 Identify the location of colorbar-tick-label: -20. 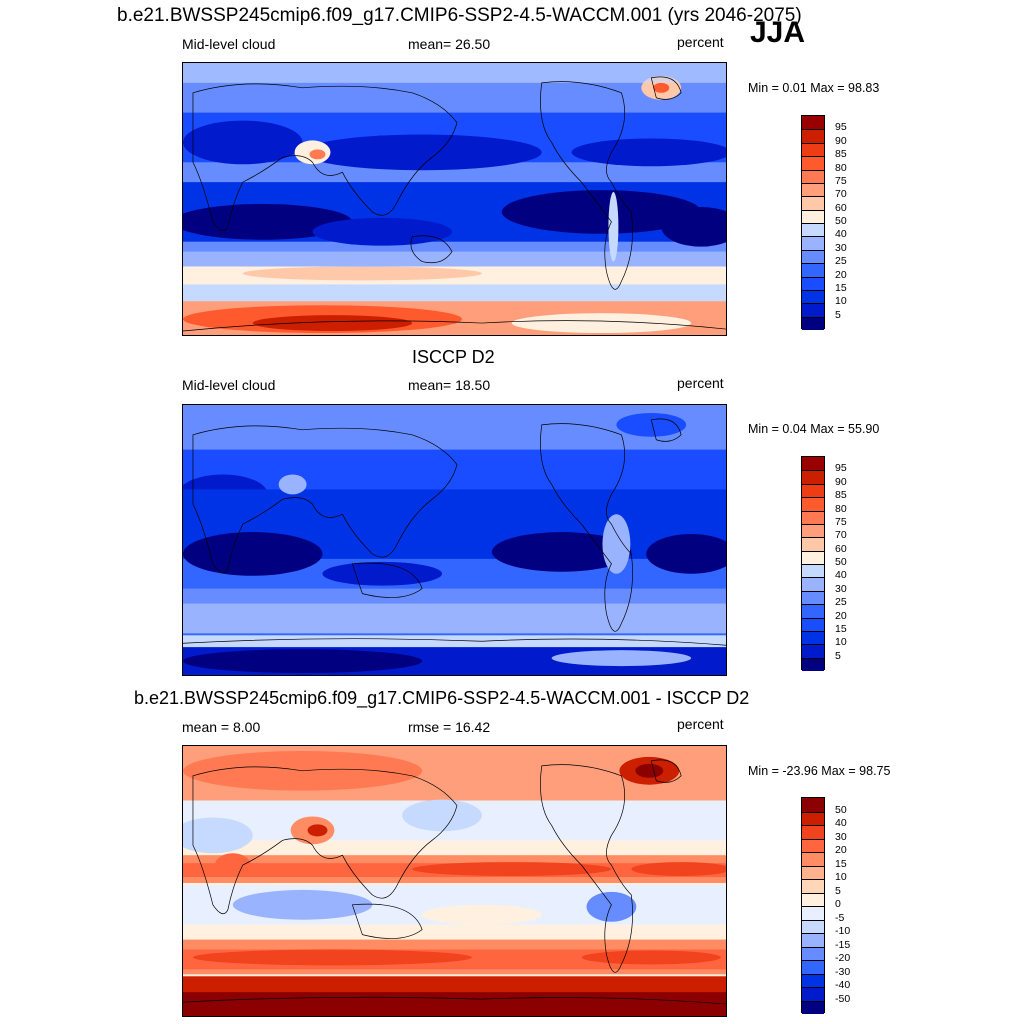
(843, 958).